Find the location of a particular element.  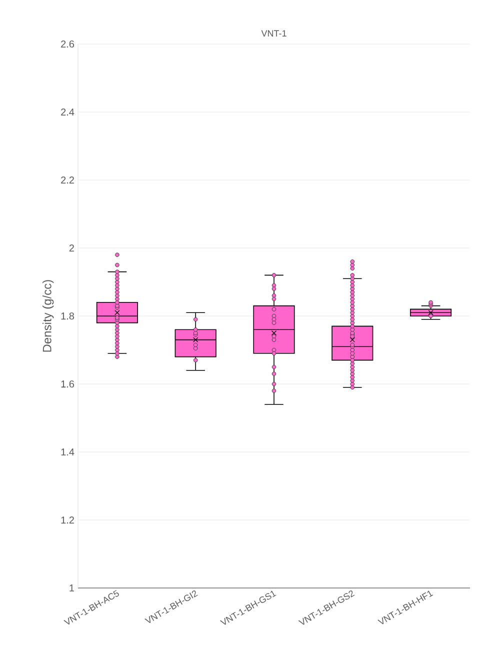

y-tick-label: 1.4 is located at coordinates (67, 452).